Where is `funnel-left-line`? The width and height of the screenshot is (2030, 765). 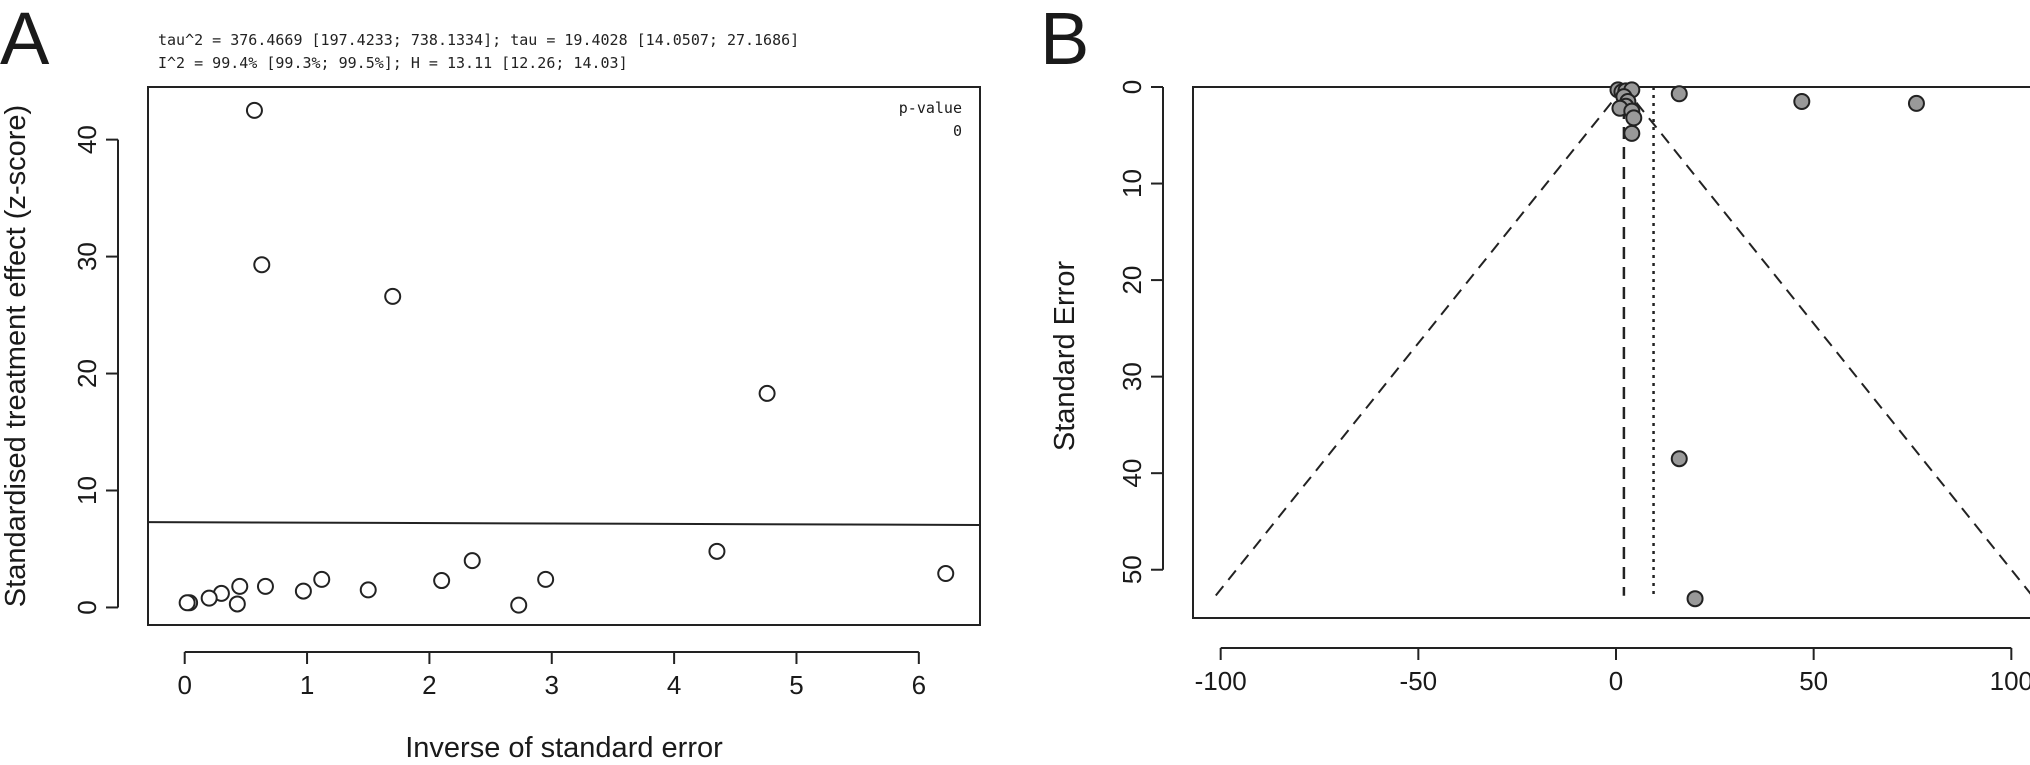
funnel-left-line is located at coordinates (1419, 341).